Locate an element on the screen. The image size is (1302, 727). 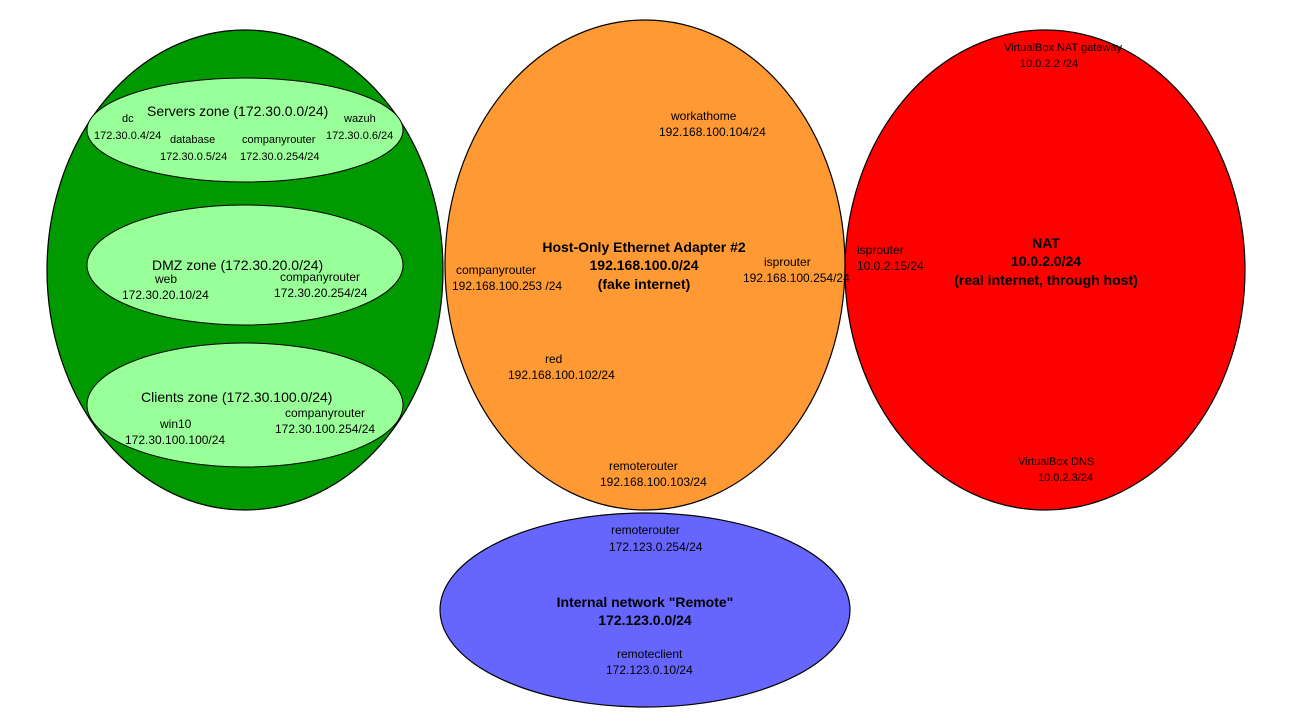
remote-title: Internal network "Remote" is located at coordinates (645, 602).